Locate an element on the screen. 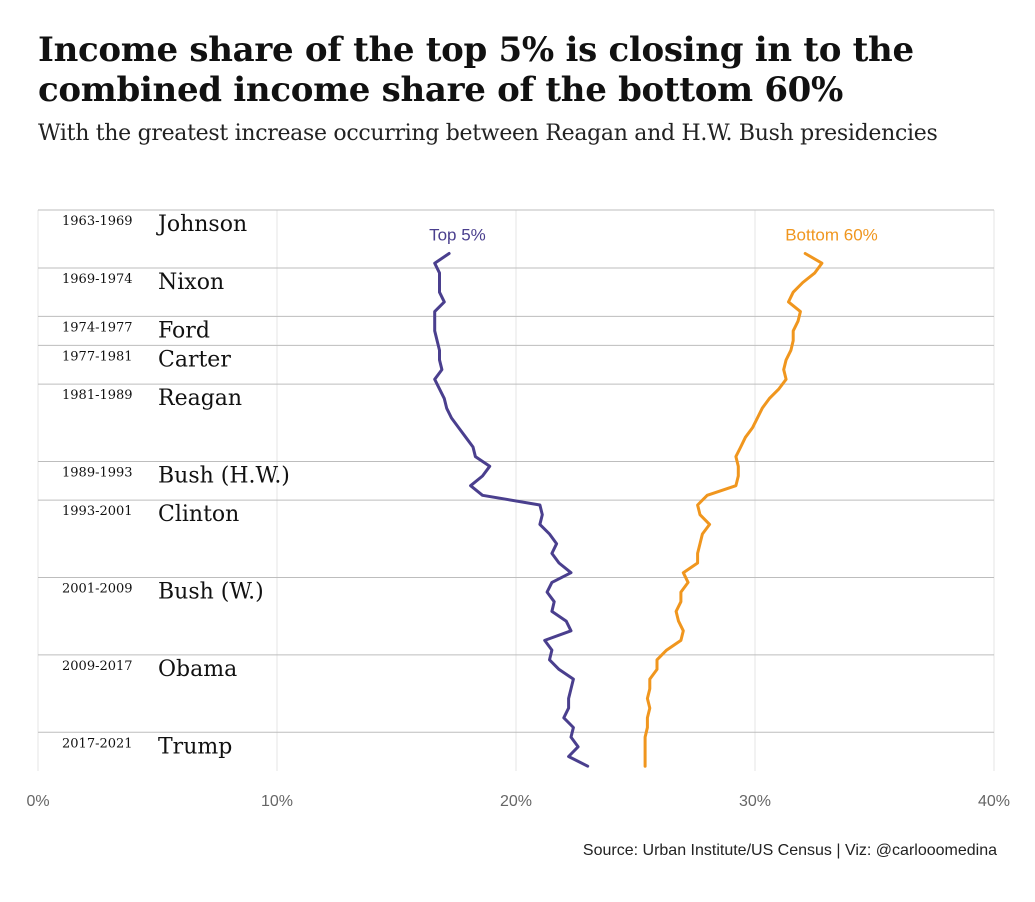 The height and width of the screenshot is (902, 1035). presidency-years-7: 2001-2009 is located at coordinates (97, 589).